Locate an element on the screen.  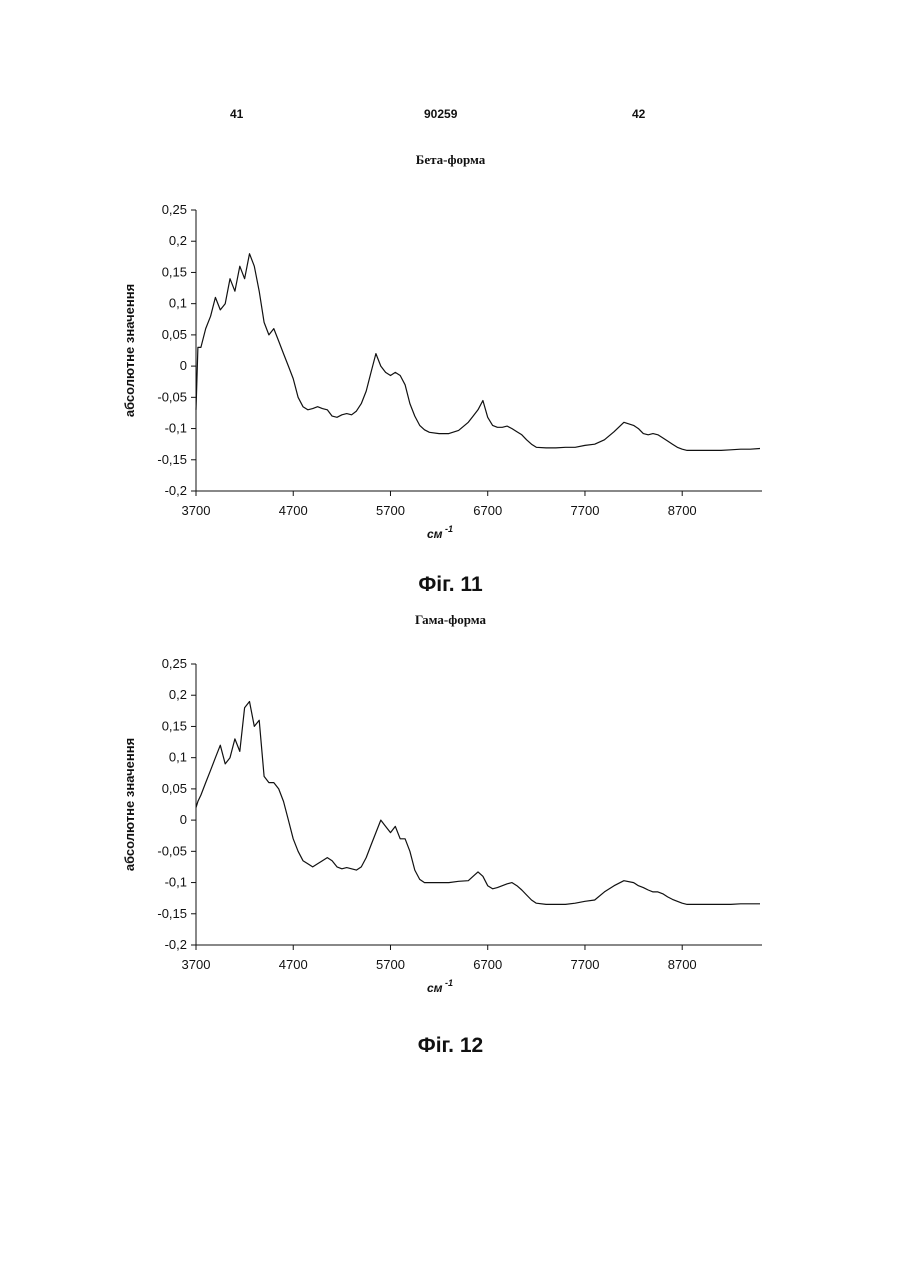
chart-2-caption: Фіг. 12 is located at coordinates (450, 1046).